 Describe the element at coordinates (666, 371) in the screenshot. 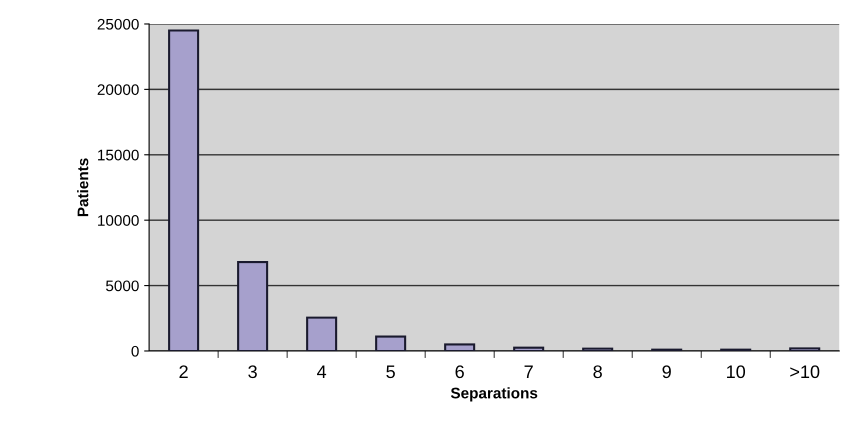

I see `x-tick-label: 9` at that location.